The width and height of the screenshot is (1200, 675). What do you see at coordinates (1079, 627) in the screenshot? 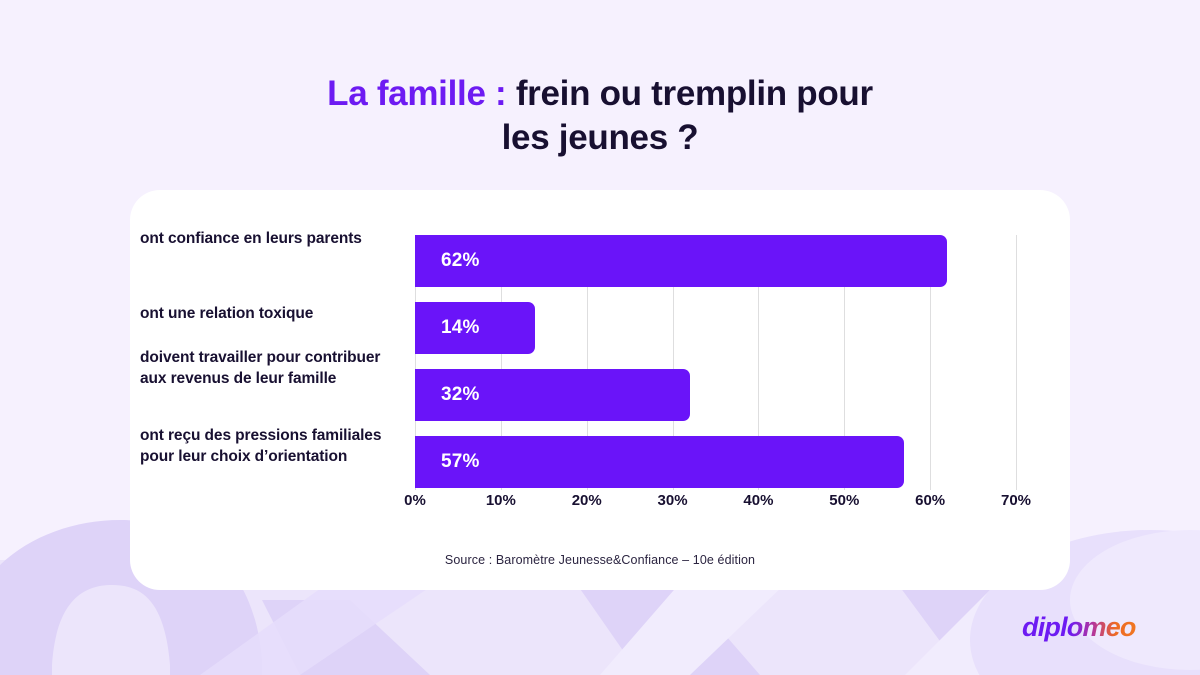
I see `diplomeo-logo: diplomeo` at bounding box center [1079, 627].